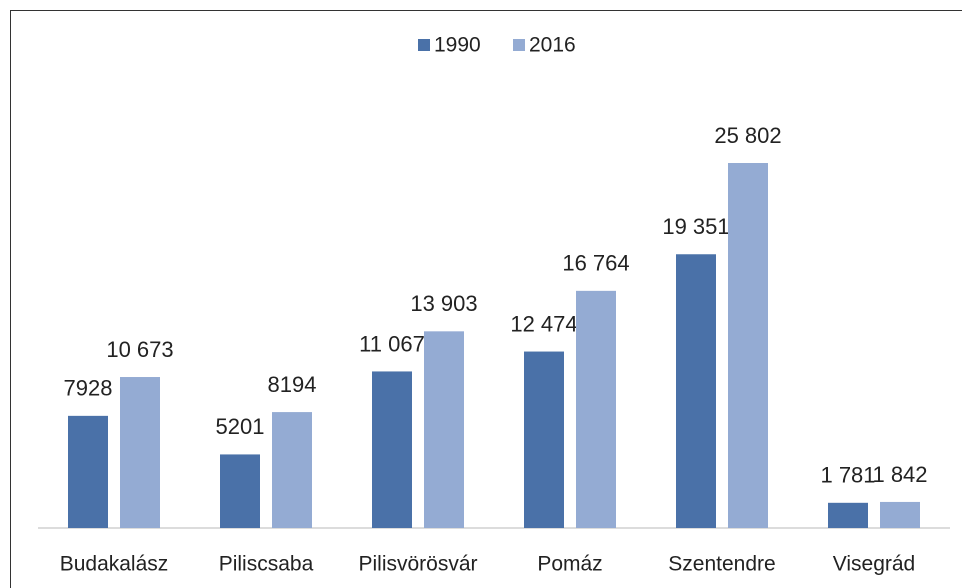  What do you see at coordinates (240, 426) in the screenshot?
I see `data-label: 5201` at bounding box center [240, 426].